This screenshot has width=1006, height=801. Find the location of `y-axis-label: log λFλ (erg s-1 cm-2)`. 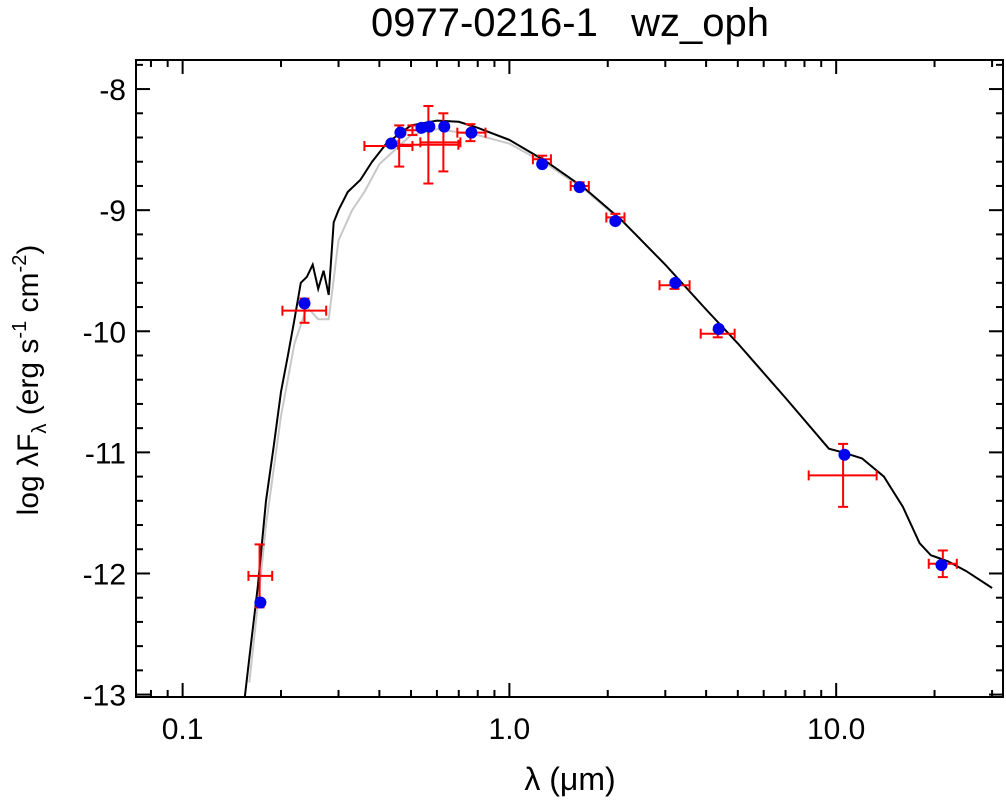

y-axis-label: log λFλ (erg s-1 cm-2) is located at coordinates (30, 380).